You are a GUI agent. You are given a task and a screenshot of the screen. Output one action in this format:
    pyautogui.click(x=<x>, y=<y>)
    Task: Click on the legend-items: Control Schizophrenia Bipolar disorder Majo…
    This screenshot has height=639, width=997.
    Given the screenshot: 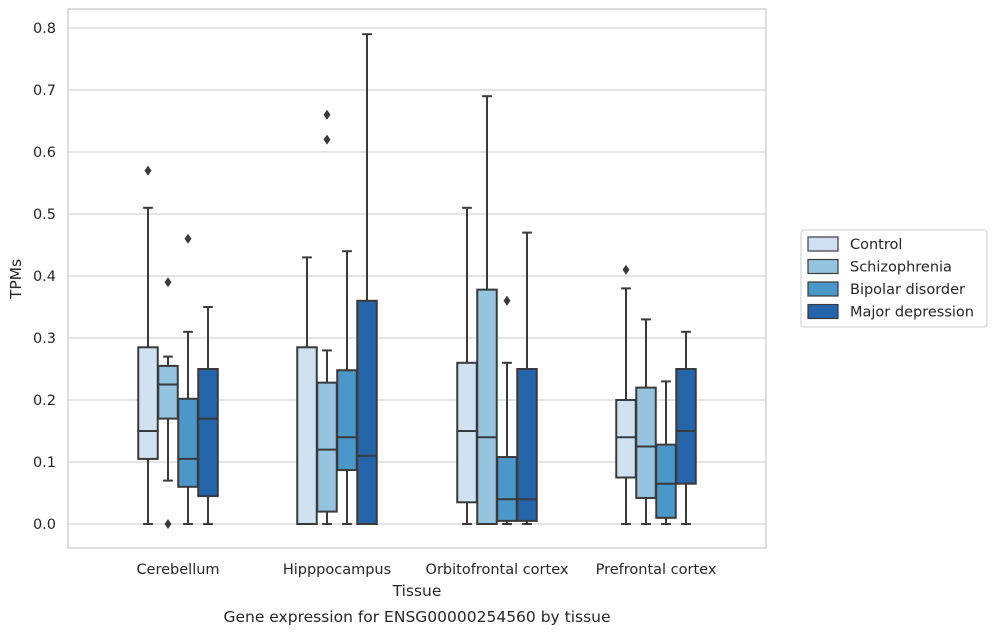 What is the action you would take?
    pyautogui.click(x=890, y=278)
    